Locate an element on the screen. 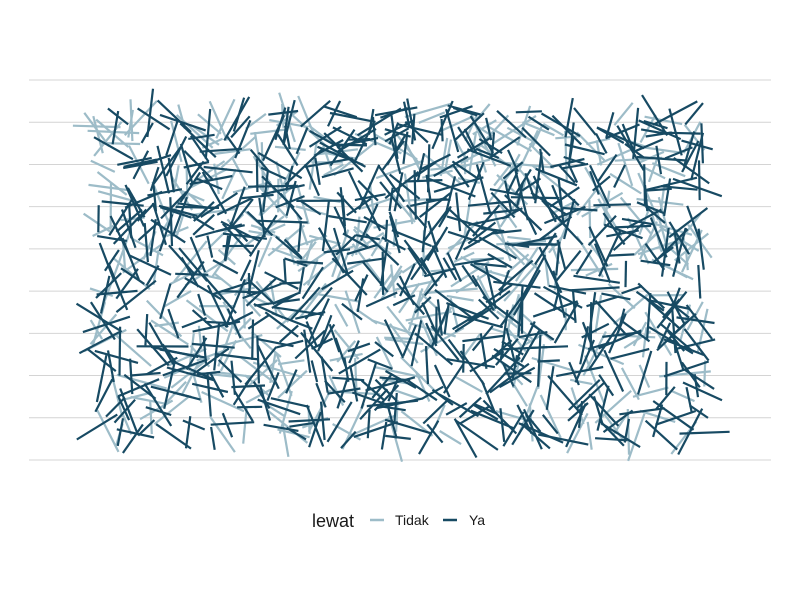 The image size is (800, 600). legend: lewat Tidak Ya is located at coordinates (398, 521).